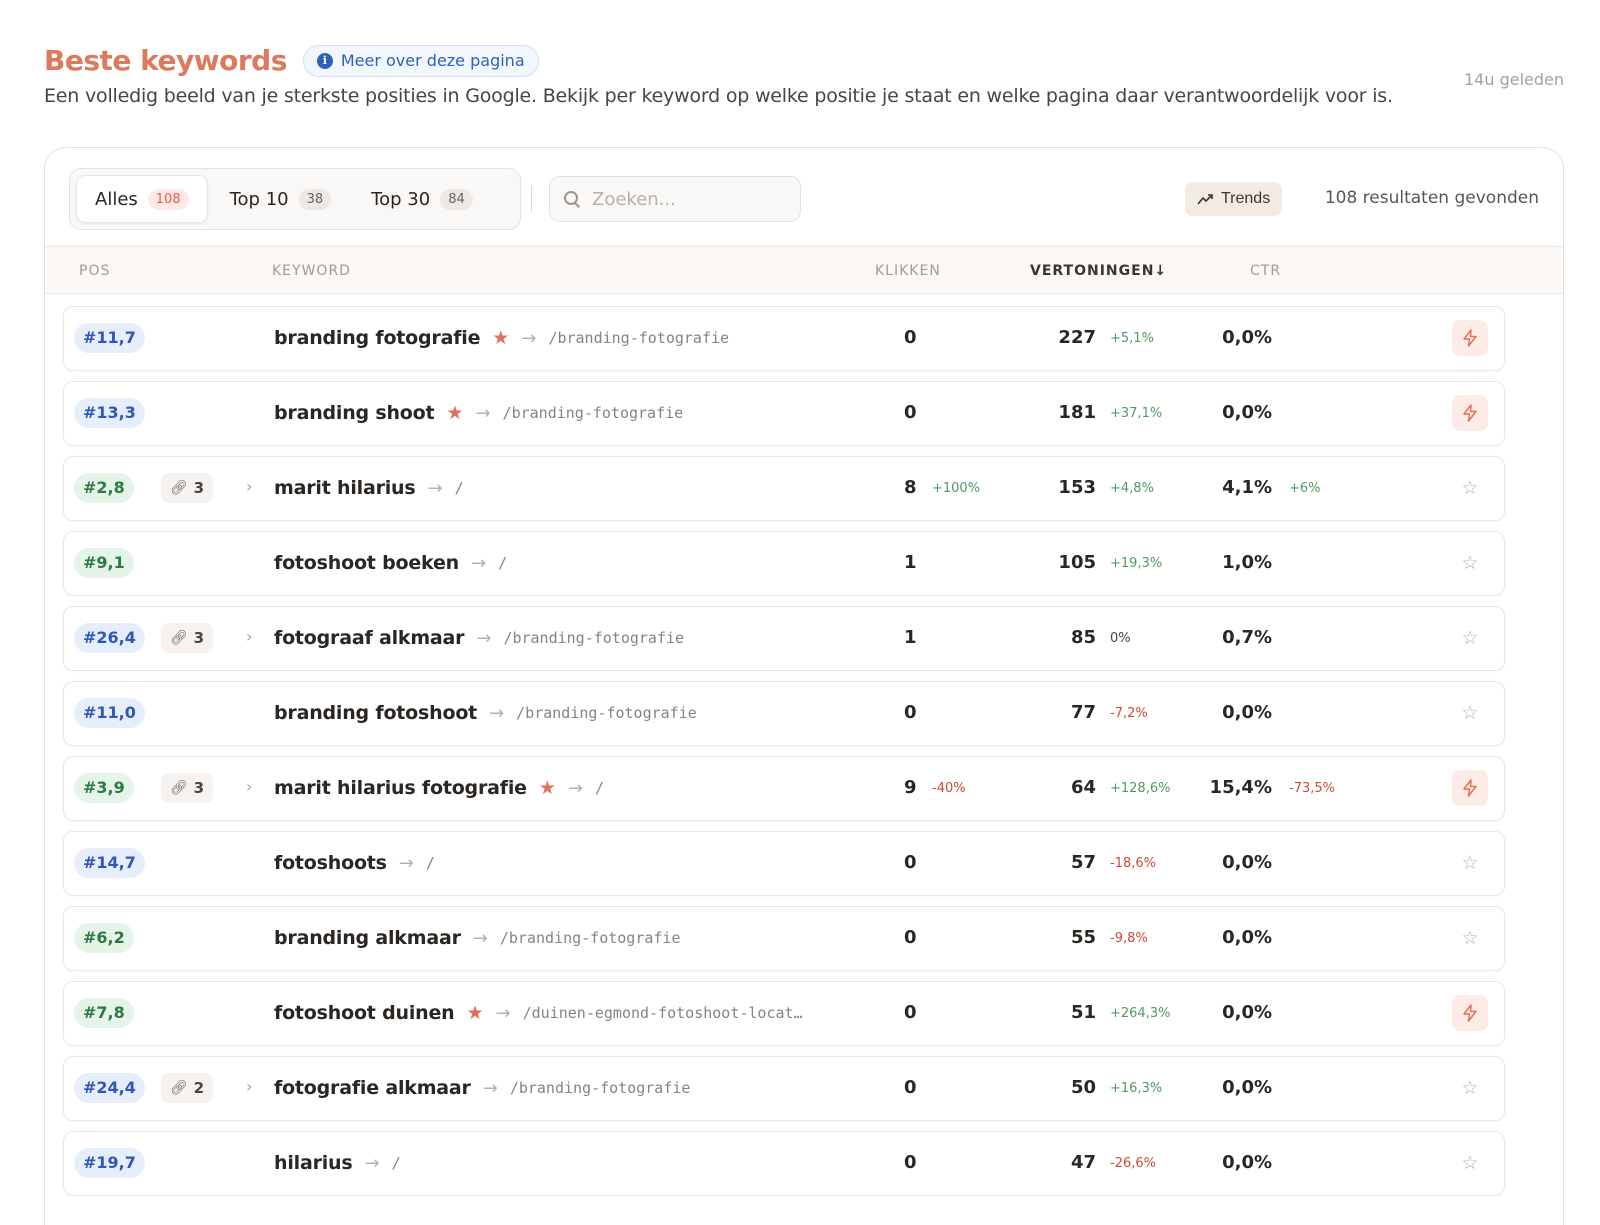 Image resolution: width=1600 pixels, height=1225 pixels. Describe the element at coordinates (1077, 487) in the screenshot. I see `impressions-value: 153` at that location.